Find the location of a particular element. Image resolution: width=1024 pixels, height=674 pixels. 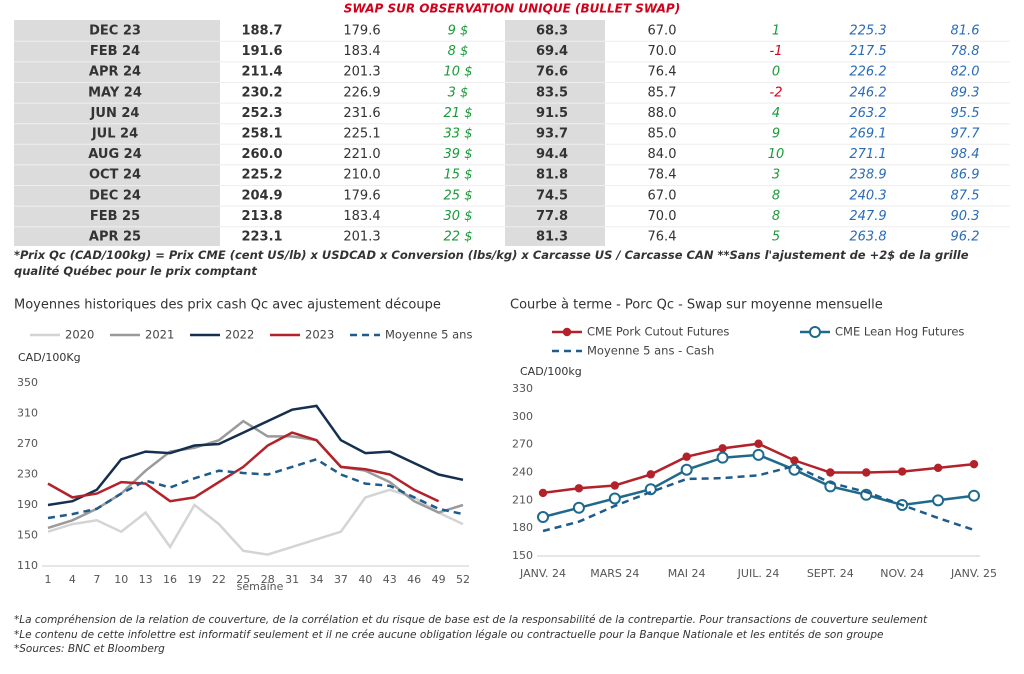

table-cell: 25 $ is located at coordinates (458, 195).